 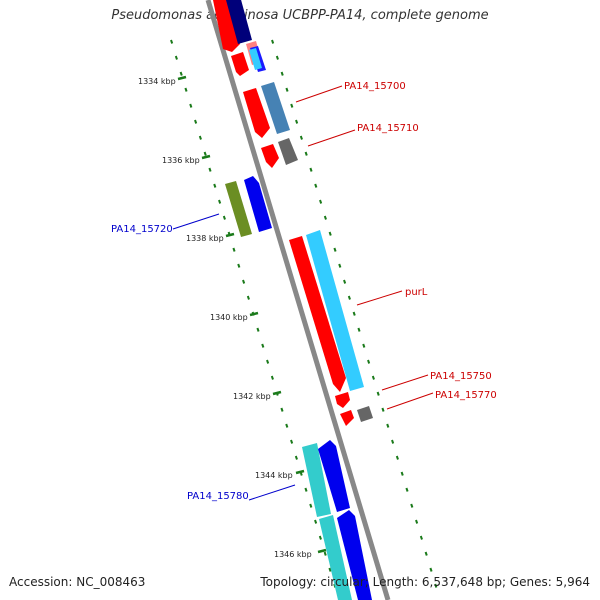 What do you see at coordinates (375, 86) in the screenshot?
I see `gene-label: PA14_15700` at bounding box center [375, 86].